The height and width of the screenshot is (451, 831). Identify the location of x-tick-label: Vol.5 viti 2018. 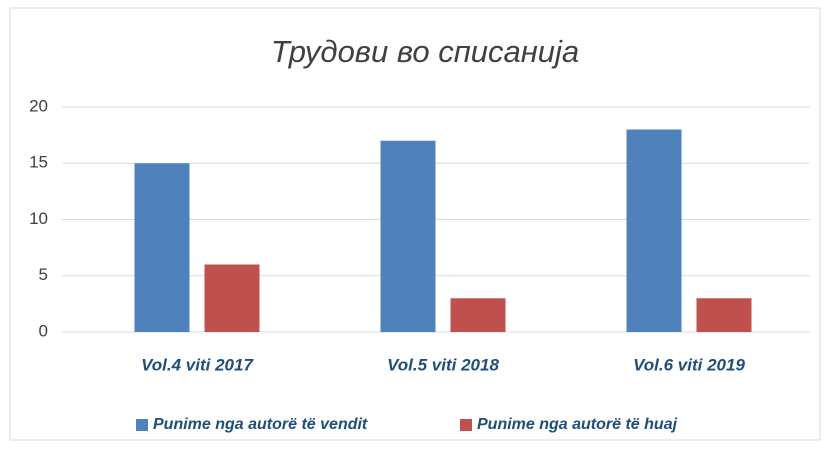
(443, 364).